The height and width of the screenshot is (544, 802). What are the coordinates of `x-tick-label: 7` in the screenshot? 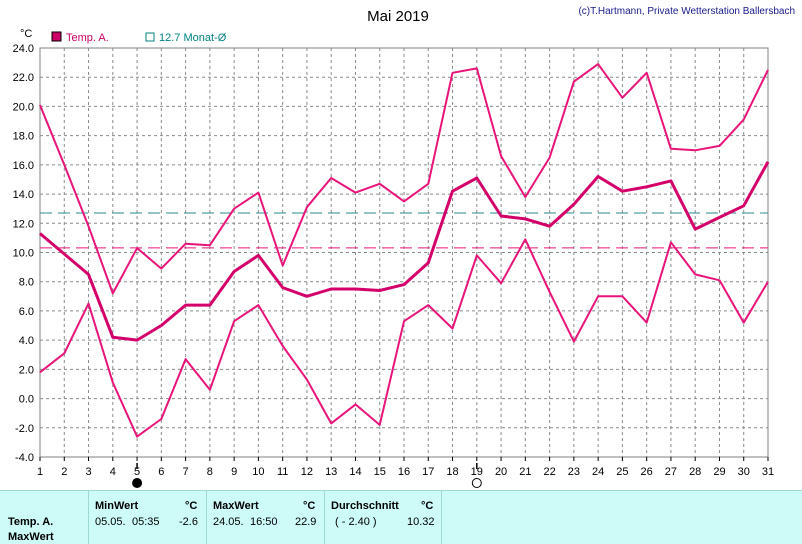 It's located at (186, 472).